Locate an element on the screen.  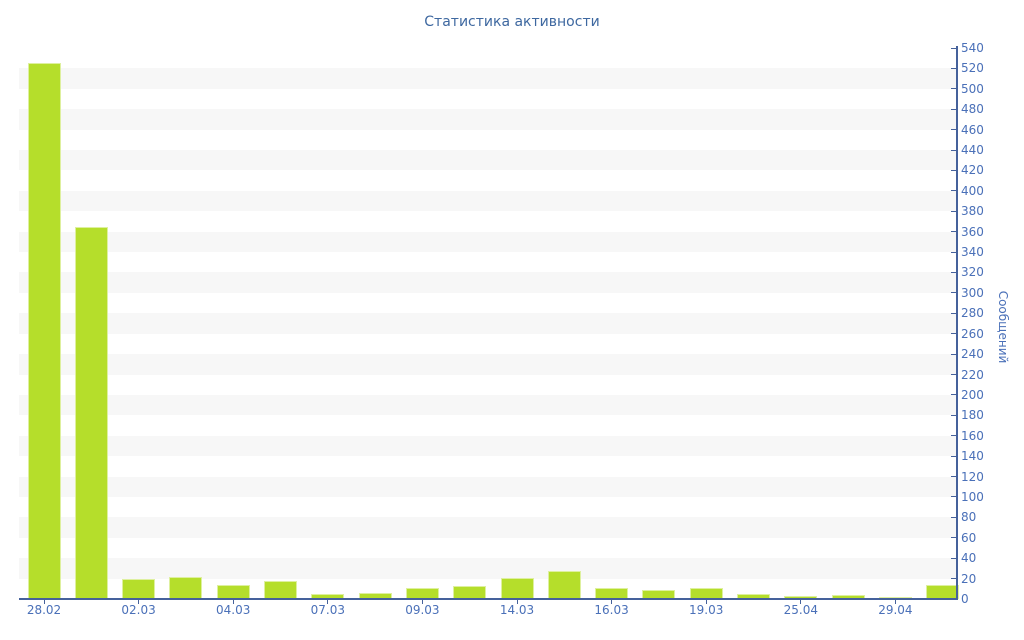
bar-col6 is located at coordinates (280, 589).